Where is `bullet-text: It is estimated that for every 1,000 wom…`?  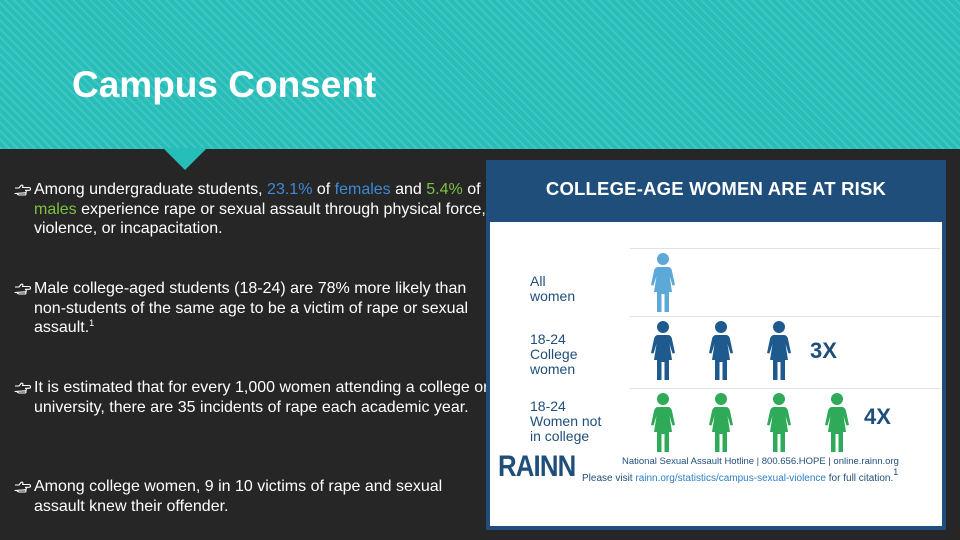
bullet-text: It is estimated that for every 1,000 wom… is located at coordinates (261, 397).